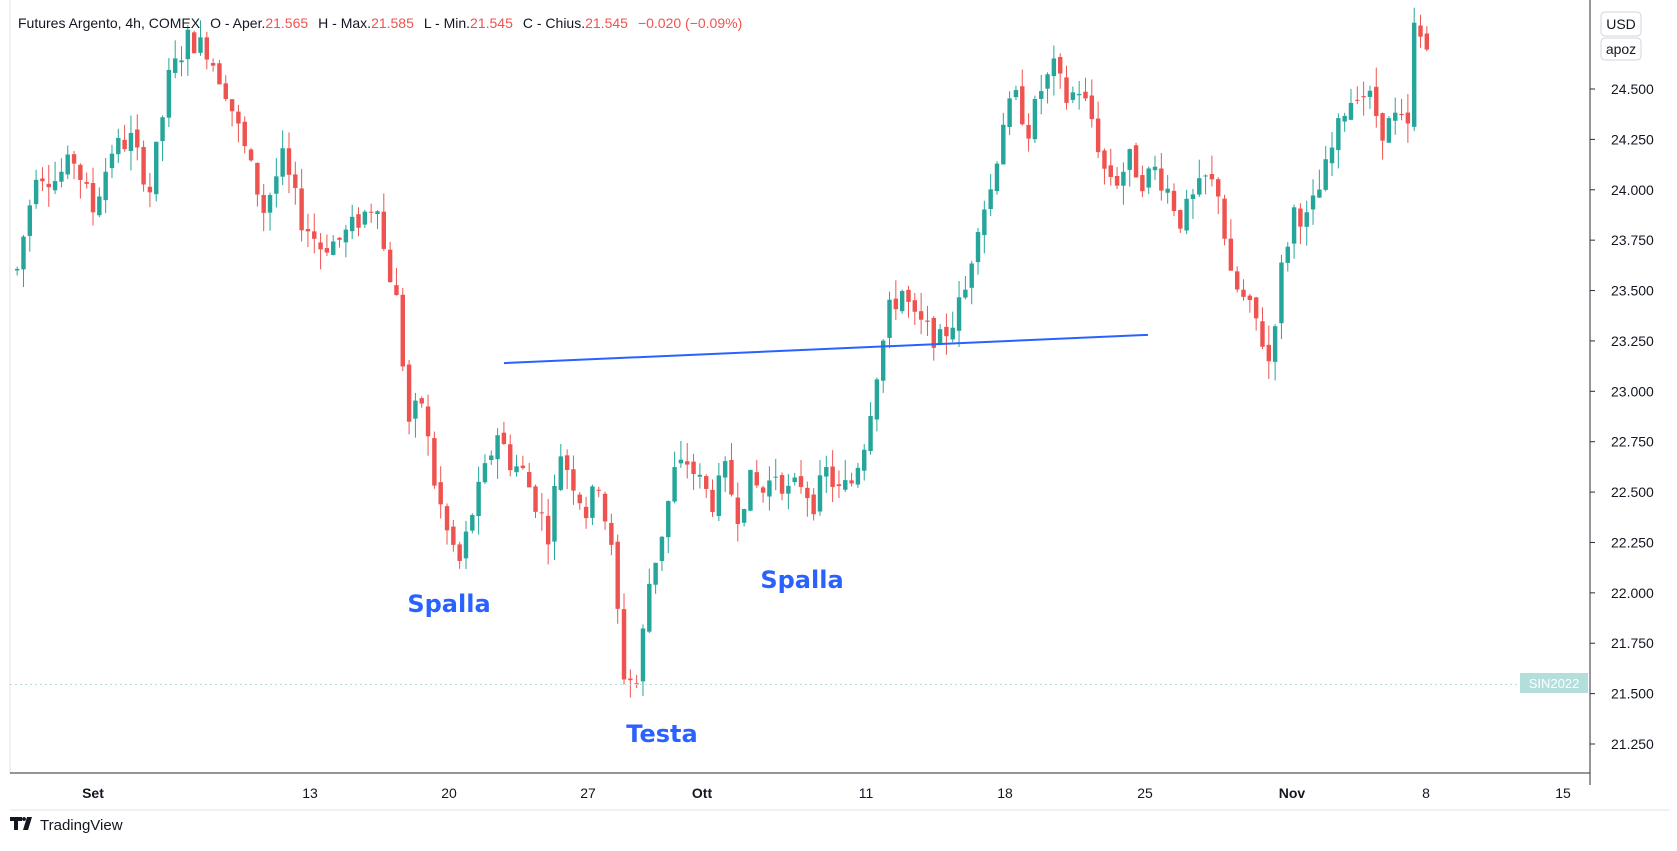  I want to click on y-tick-label: 24.500, so click(1632, 89).